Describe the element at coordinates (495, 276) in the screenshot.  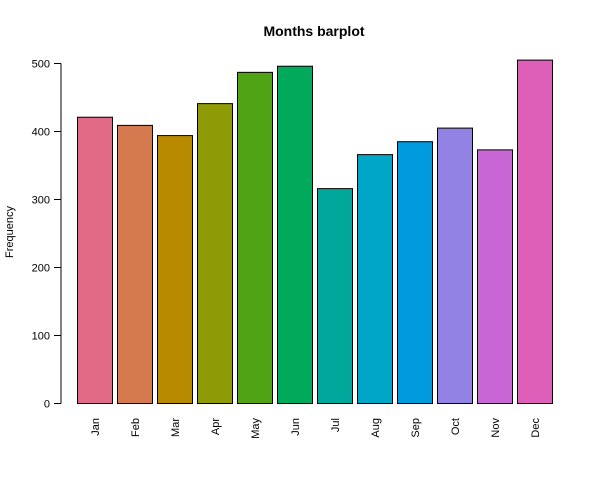
I see `bar-nov` at that location.